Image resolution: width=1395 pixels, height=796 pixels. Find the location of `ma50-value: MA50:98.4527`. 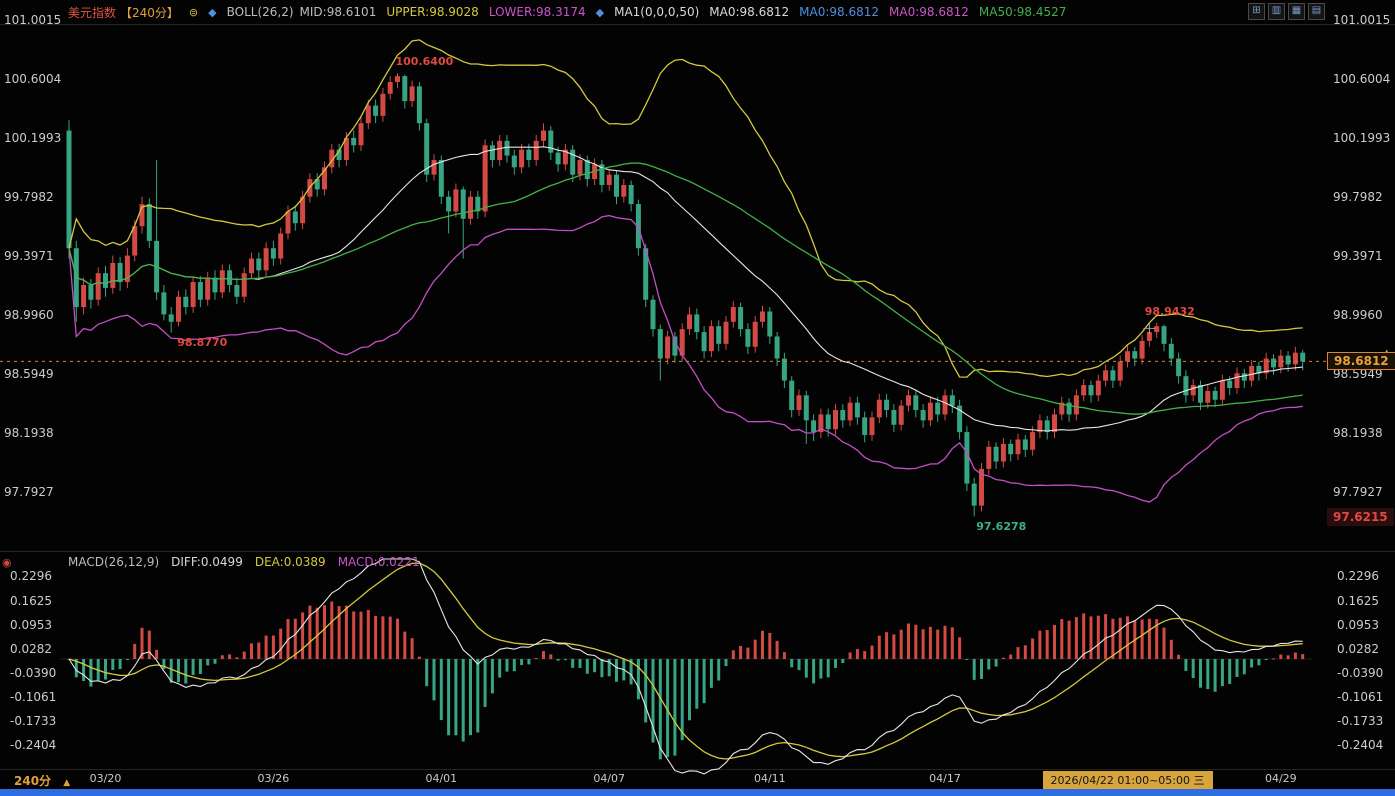

ma50-value: MA50:98.4527 is located at coordinates (1022, 12).